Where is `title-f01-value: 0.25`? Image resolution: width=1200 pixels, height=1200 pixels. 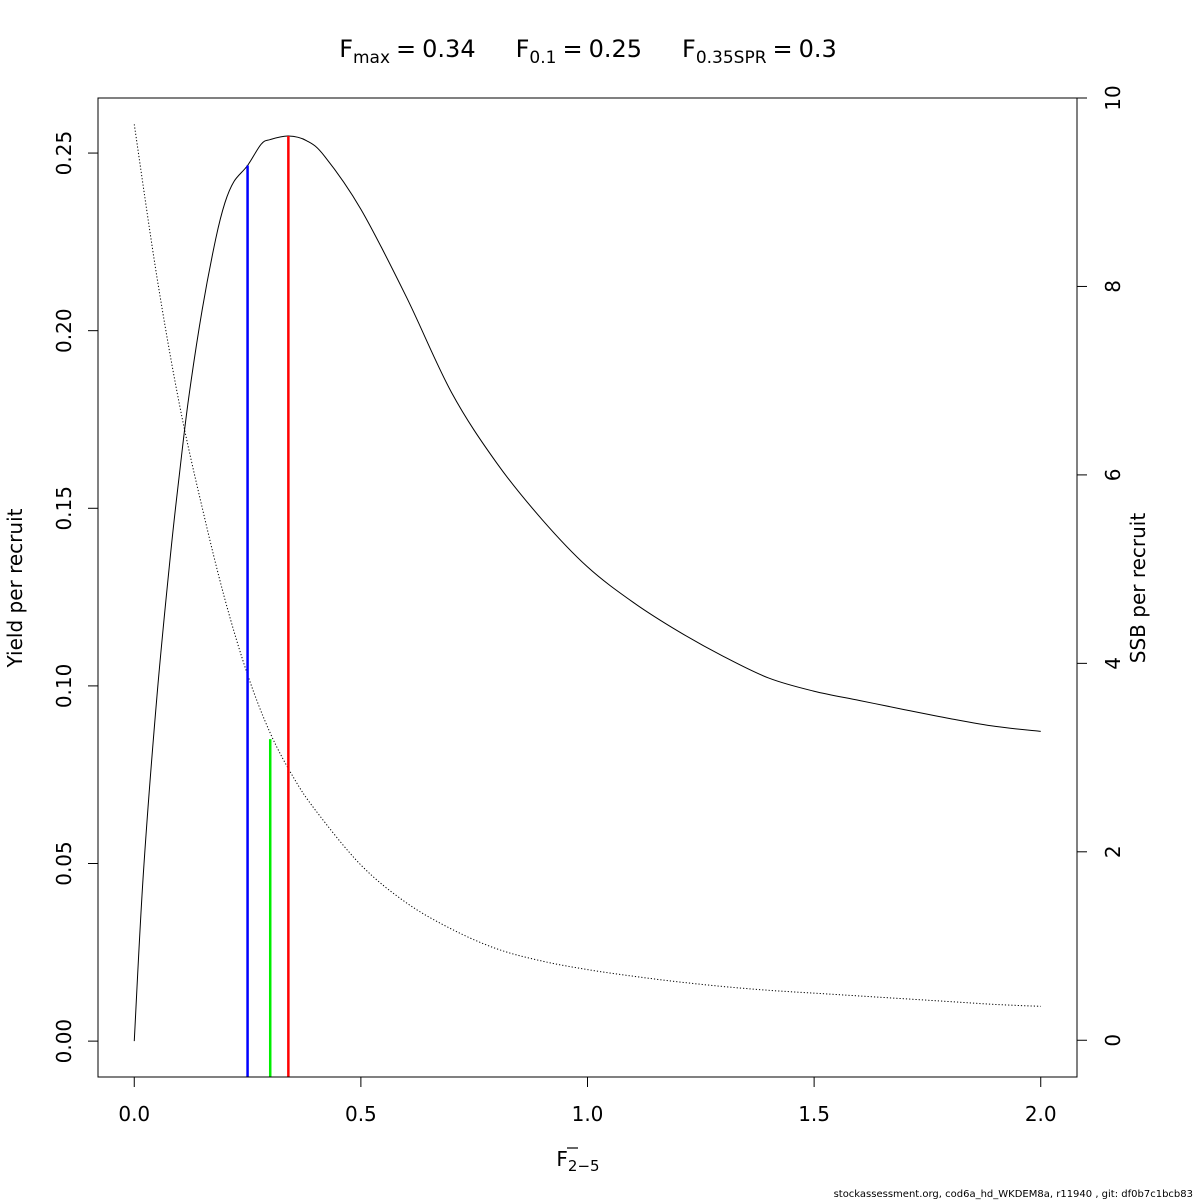 title-f01-value: 0.25 is located at coordinates (615, 49).